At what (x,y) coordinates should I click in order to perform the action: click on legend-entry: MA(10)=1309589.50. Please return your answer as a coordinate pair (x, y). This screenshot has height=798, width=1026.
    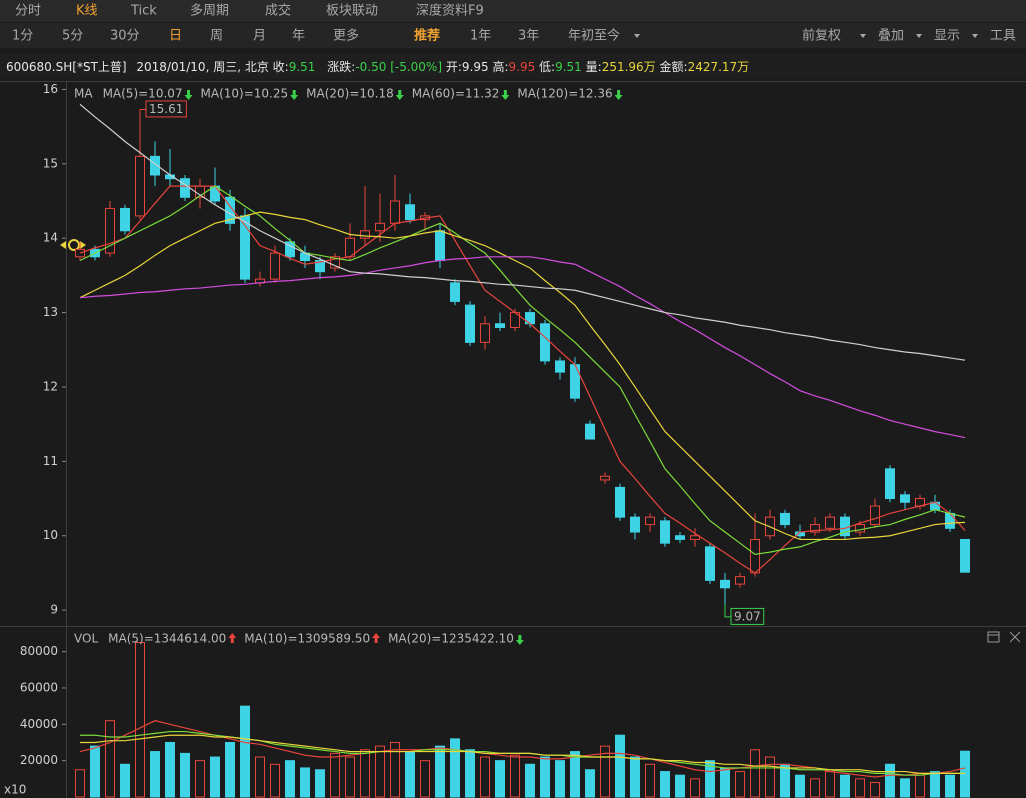
    Looking at the image, I should click on (307, 639).